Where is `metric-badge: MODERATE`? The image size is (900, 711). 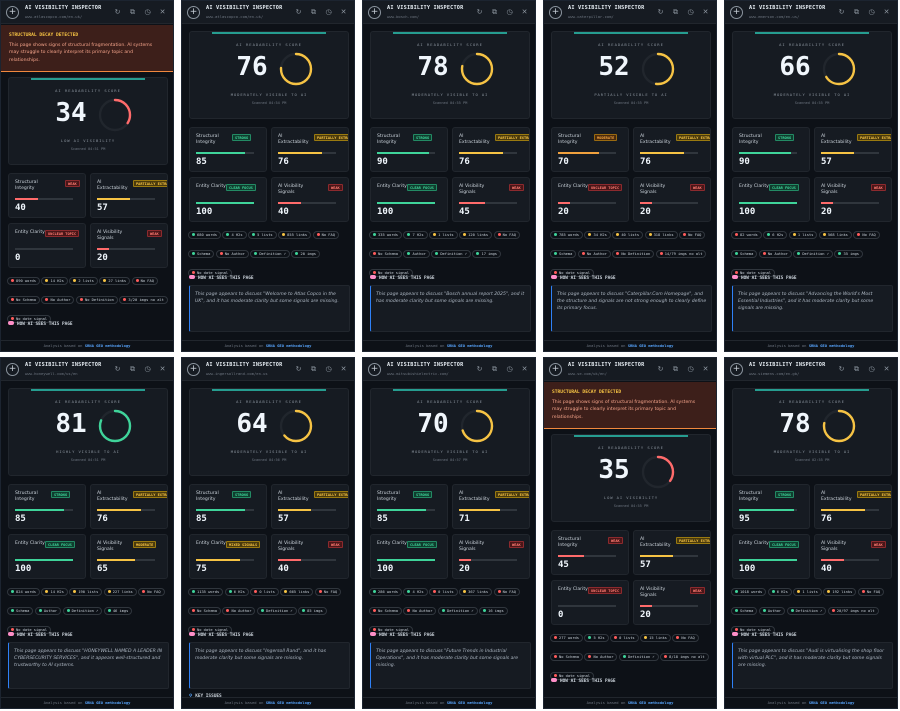
metric-badge: MODERATE is located at coordinates (145, 544).